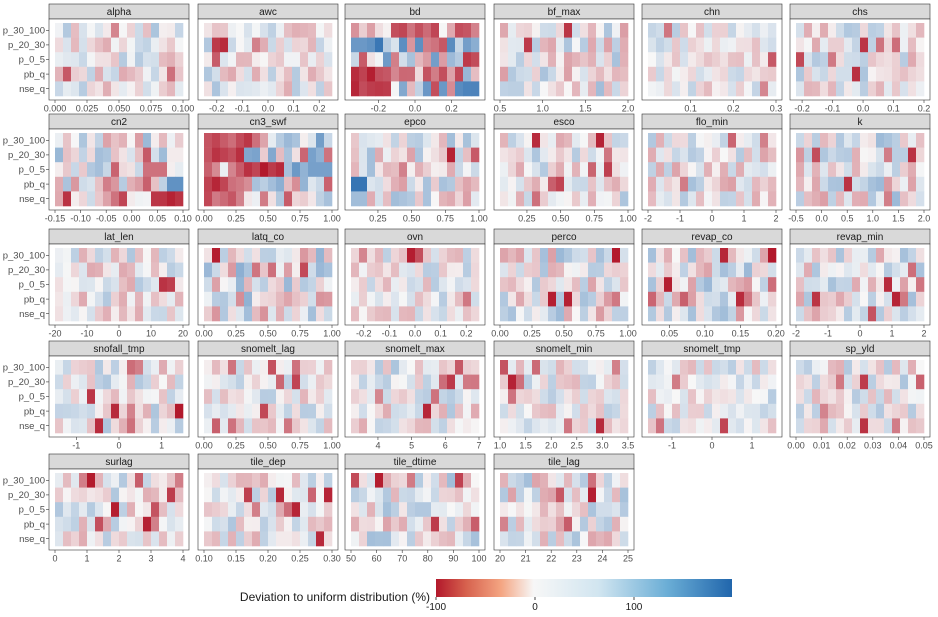  I want to click on panel-title: chs, so click(860, 12).